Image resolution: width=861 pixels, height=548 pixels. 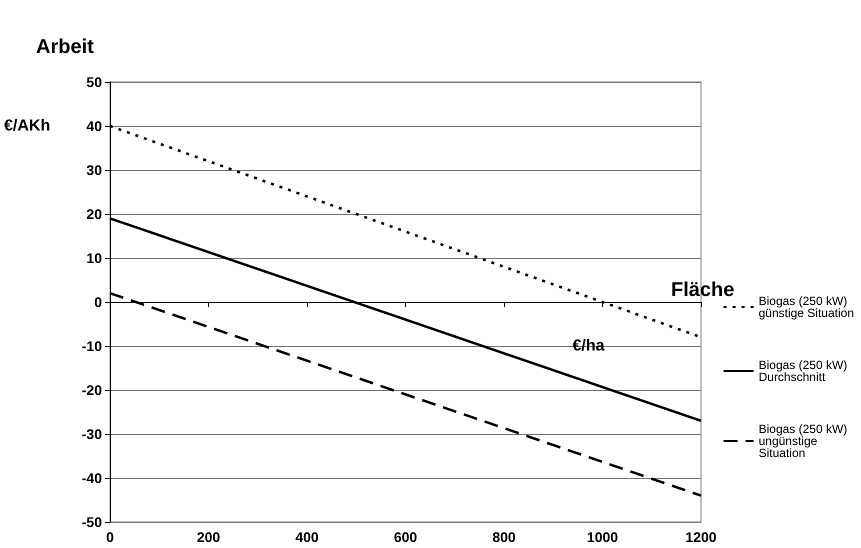 What do you see at coordinates (94, 82) in the screenshot?
I see `y-tick-label: 50` at bounding box center [94, 82].